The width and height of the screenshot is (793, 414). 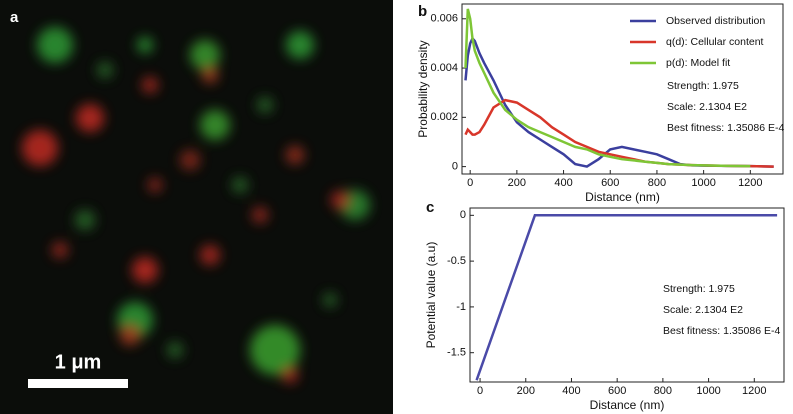 What do you see at coordinates (715, 42) in the screenshot?
I see `legend-label: q(d): Cellular content` at bounding box center [715, 42].